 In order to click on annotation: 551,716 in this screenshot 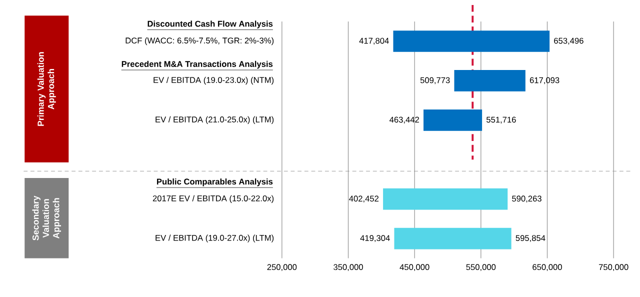, I will do `click(501, 120)`.